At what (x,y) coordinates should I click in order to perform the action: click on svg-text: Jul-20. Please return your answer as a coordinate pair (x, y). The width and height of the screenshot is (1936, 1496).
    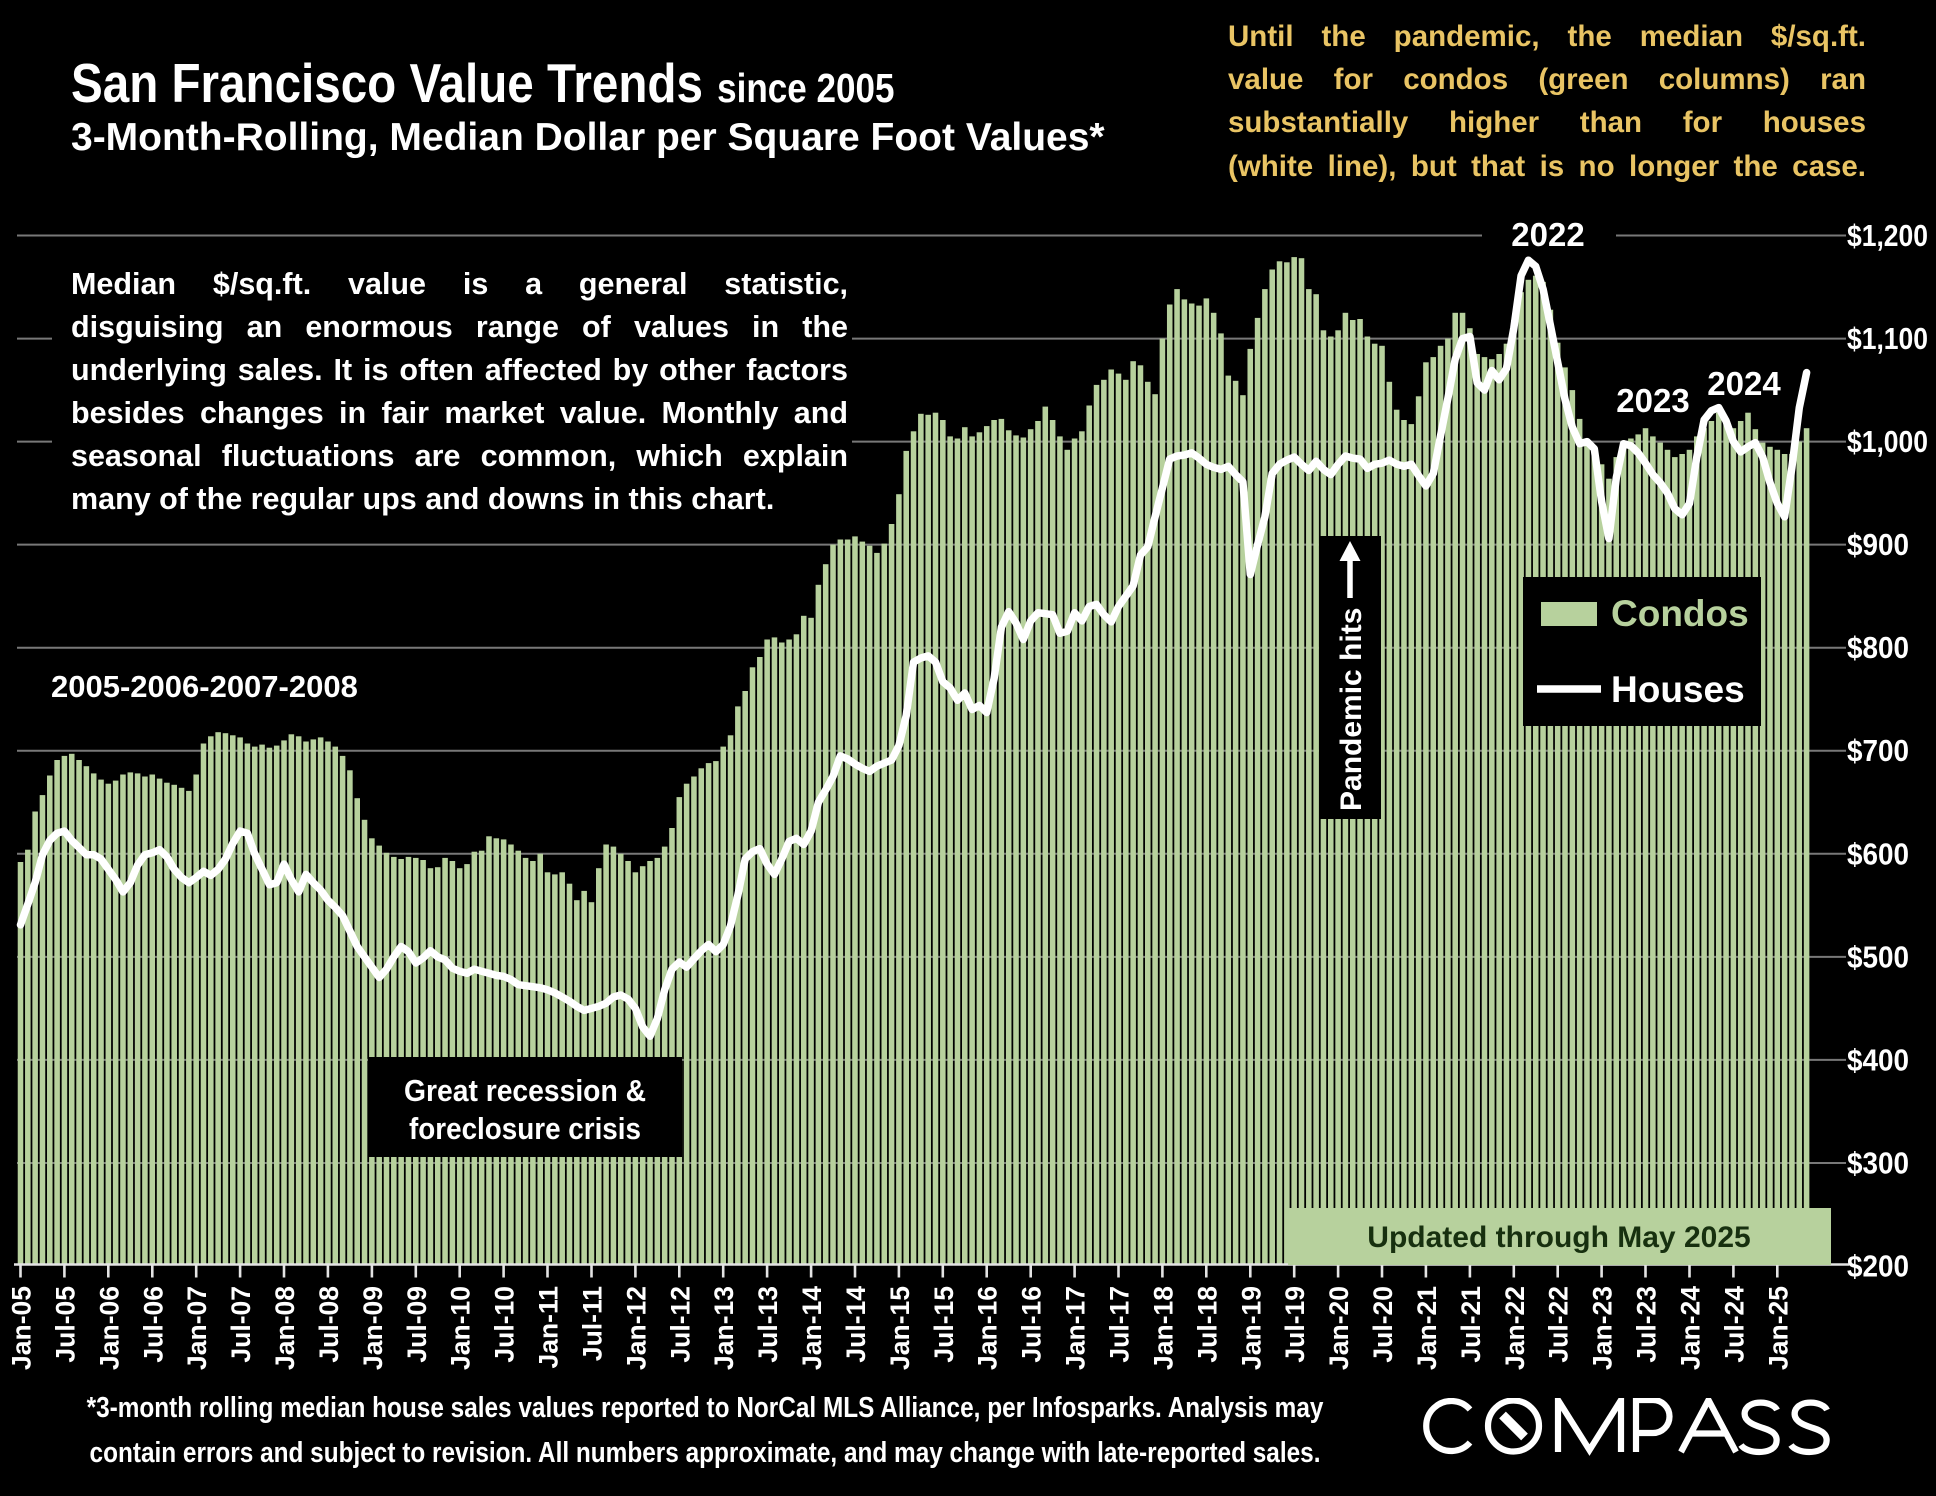
    Looking at the image, I should click on (1383, 1324).